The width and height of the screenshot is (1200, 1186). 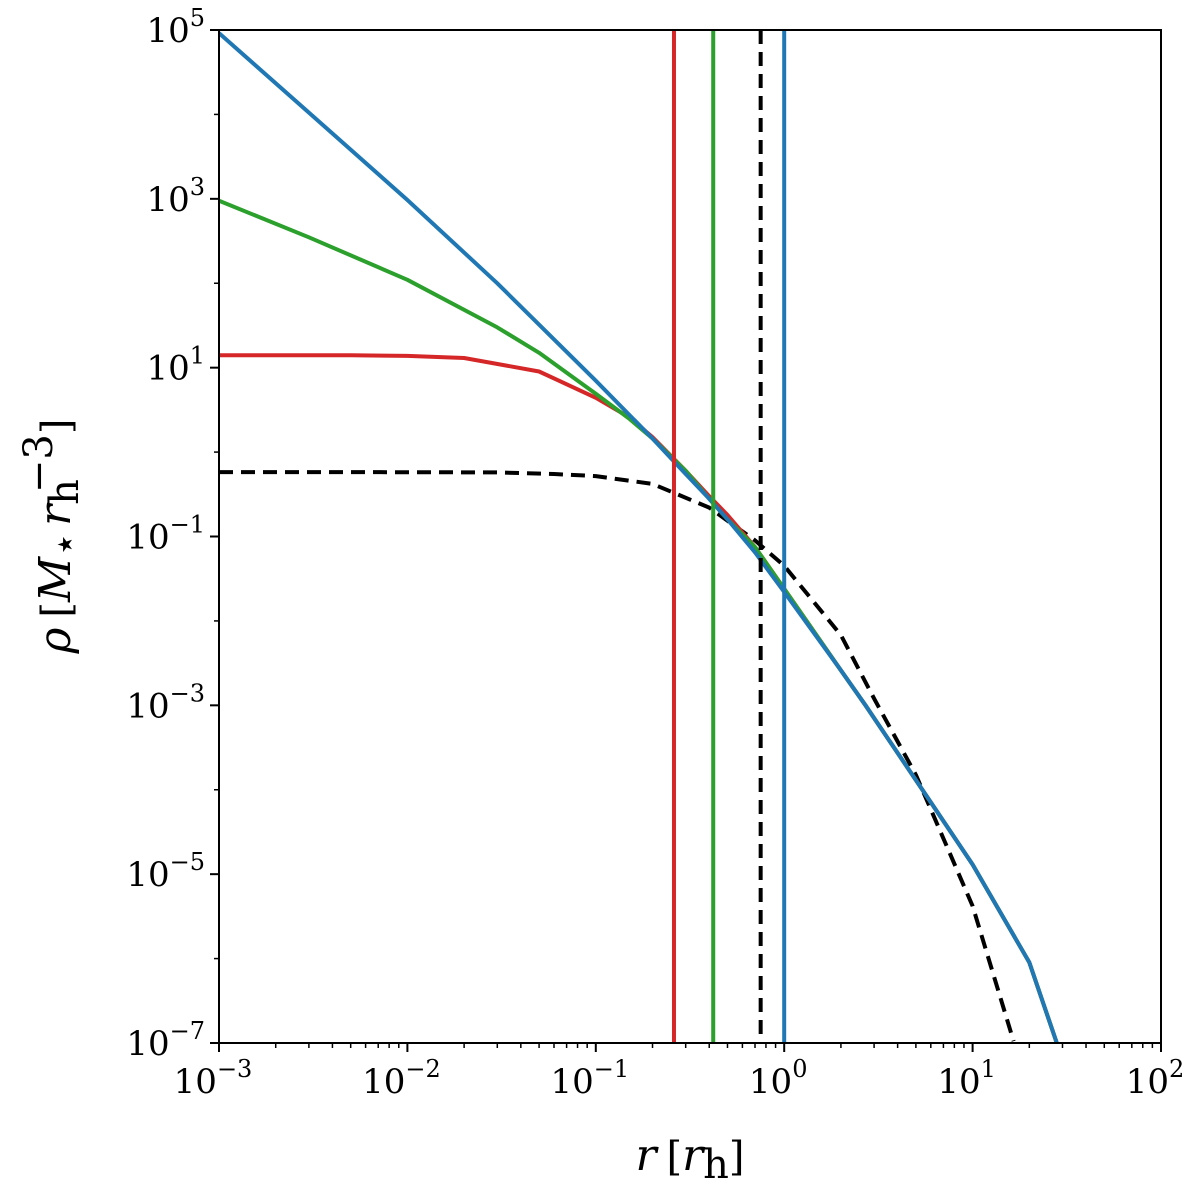 I want to click on y-axis-label: ρ[M⋆rh−3], so click(x=52, y=537).